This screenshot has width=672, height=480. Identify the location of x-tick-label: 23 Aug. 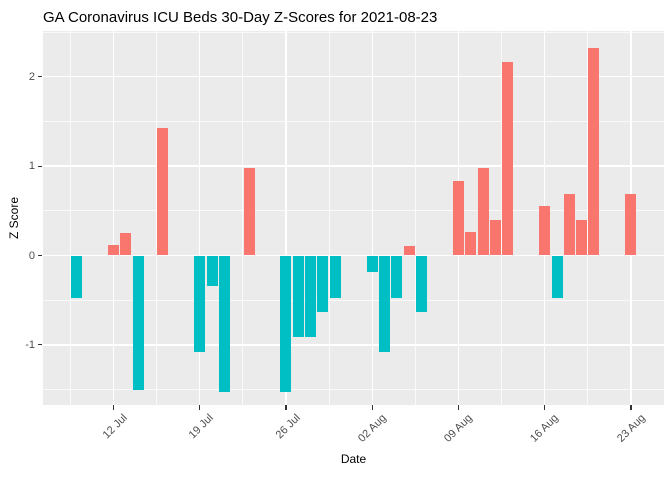
(631, 428).